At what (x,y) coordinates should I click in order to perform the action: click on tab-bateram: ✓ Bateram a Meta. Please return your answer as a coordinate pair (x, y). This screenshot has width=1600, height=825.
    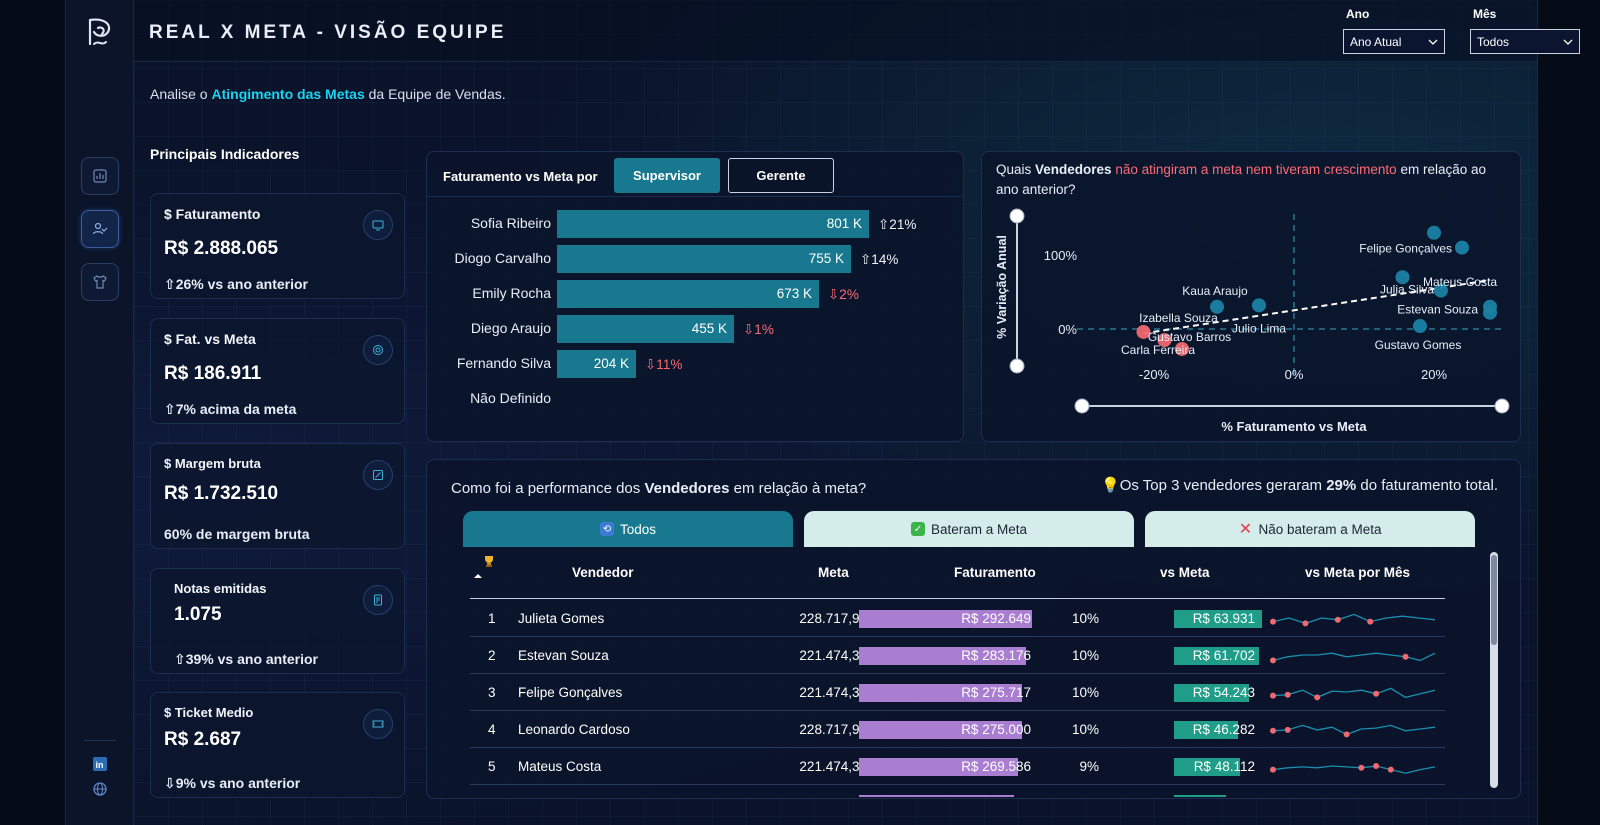
    Looking at the image, I should click on (969, 529).